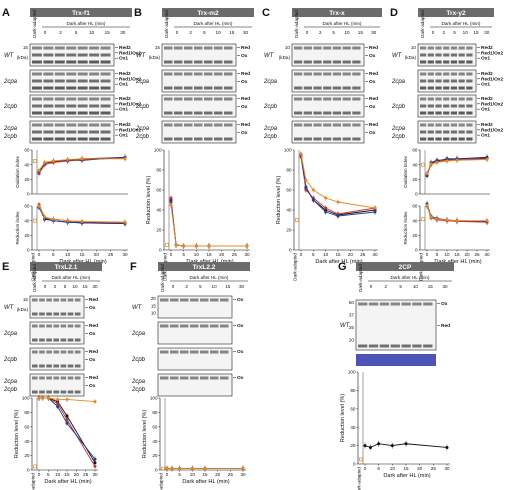 This screenshot has height=490, width=524. Describe the element at coordinates (307, 32) in the screenshot. I see `time-point-label: 0` at that location.